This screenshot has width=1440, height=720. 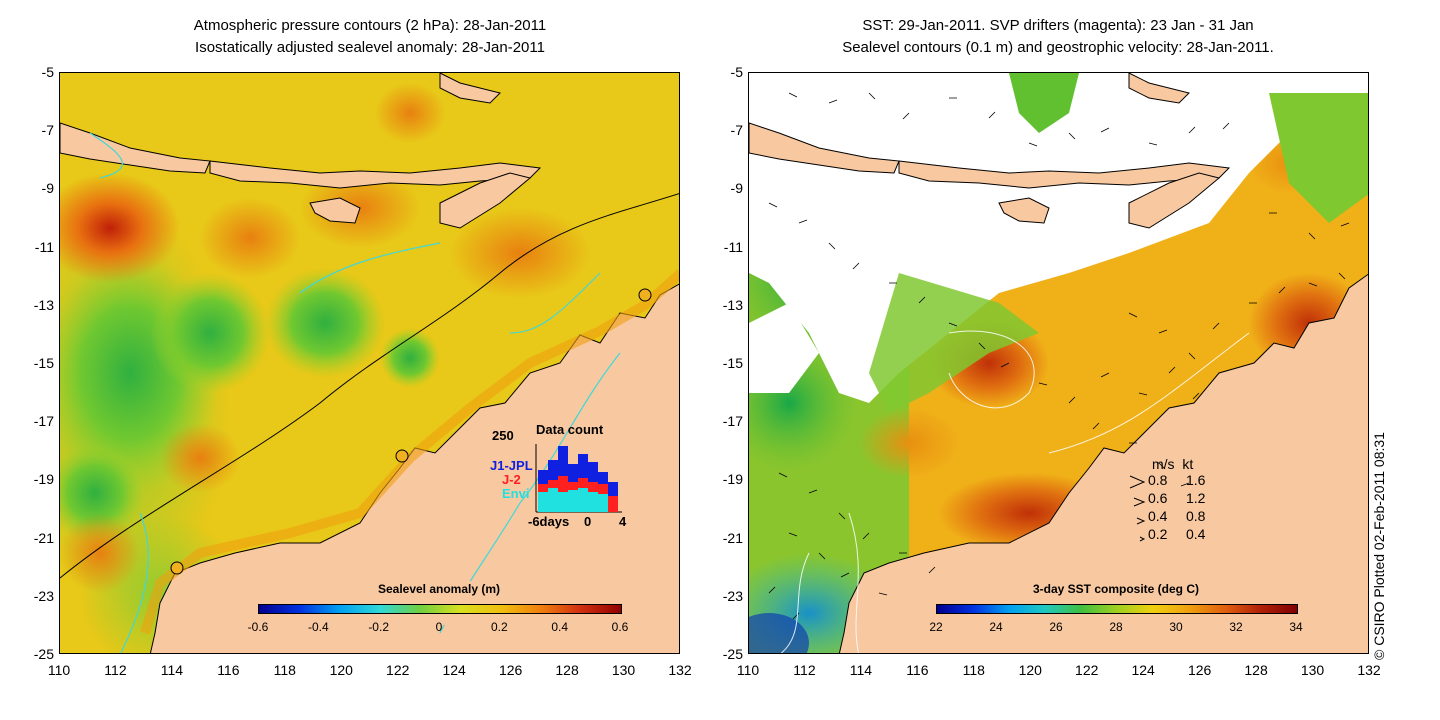 I want to click on left-x-tick-2: 114, so click(x=172, y=670).